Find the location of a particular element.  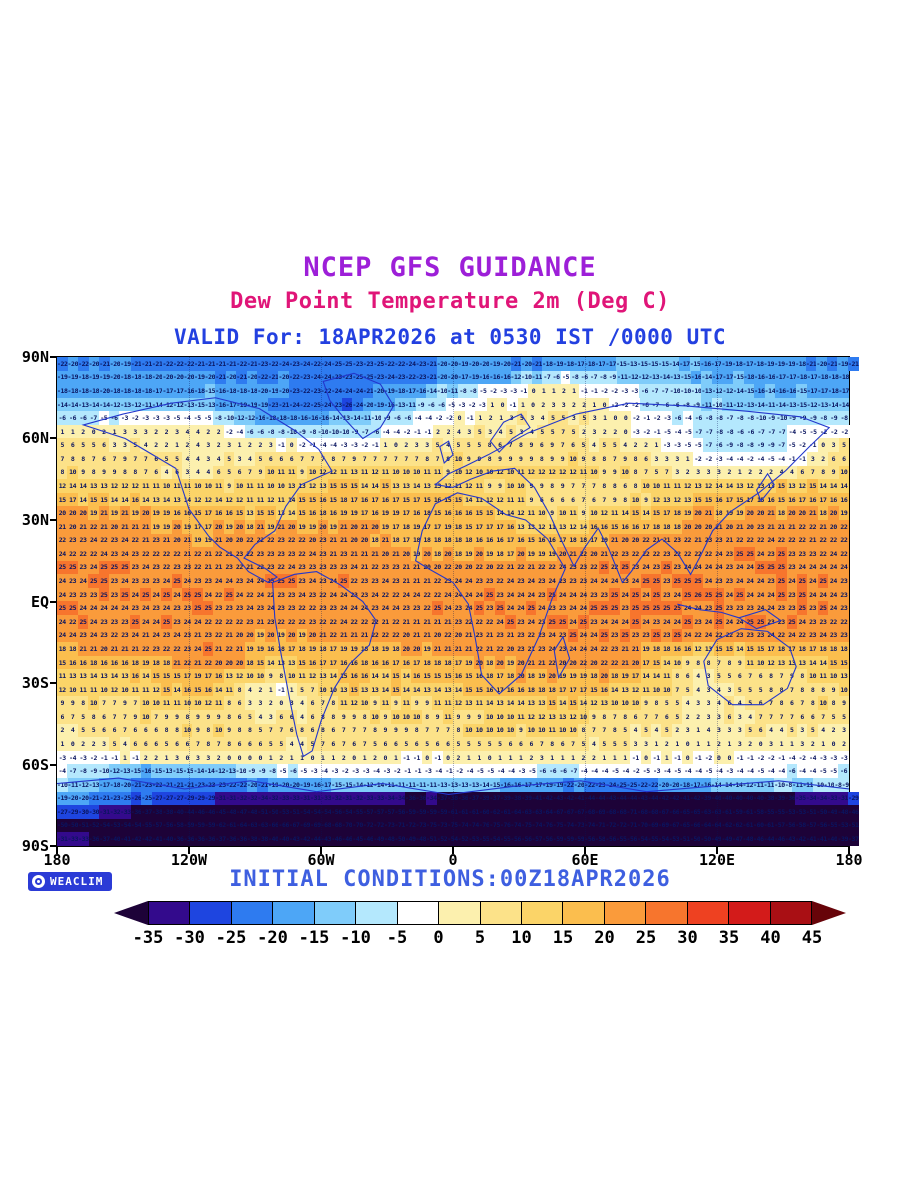

dewpoint-value-cell: -63 is located at coordinates (537, 812).